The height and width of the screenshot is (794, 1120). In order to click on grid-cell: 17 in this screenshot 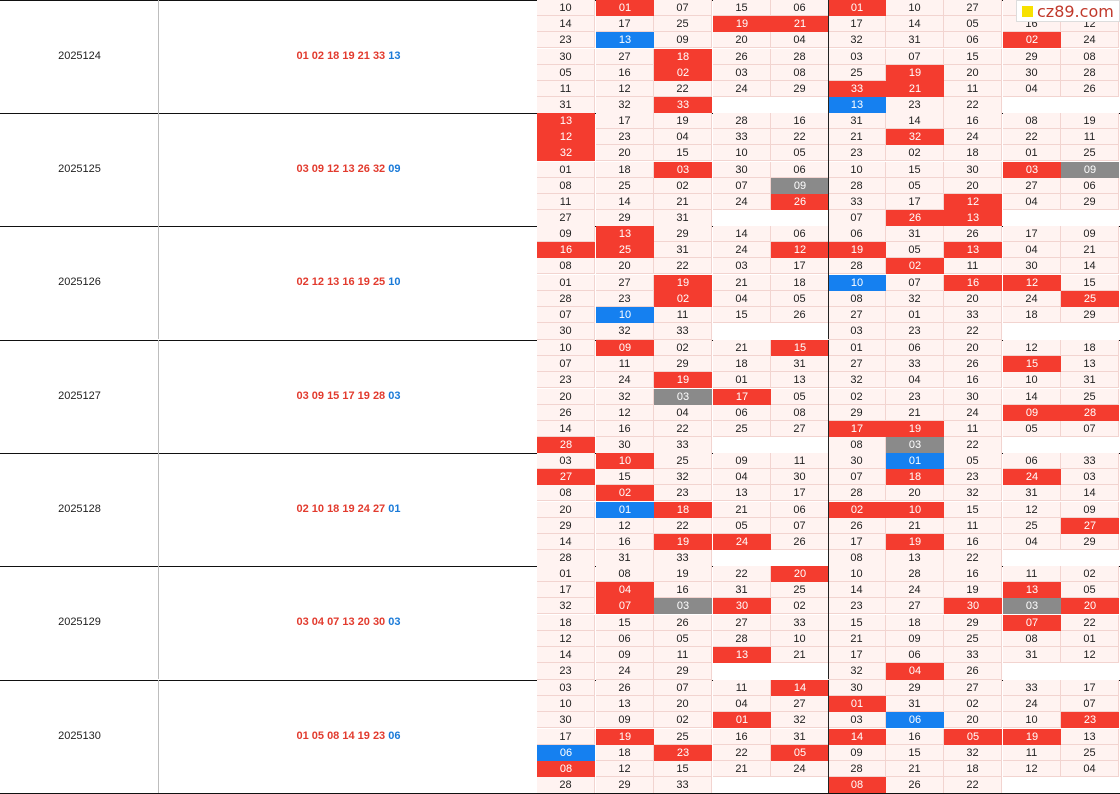, I will do `click(1090, 688)`.